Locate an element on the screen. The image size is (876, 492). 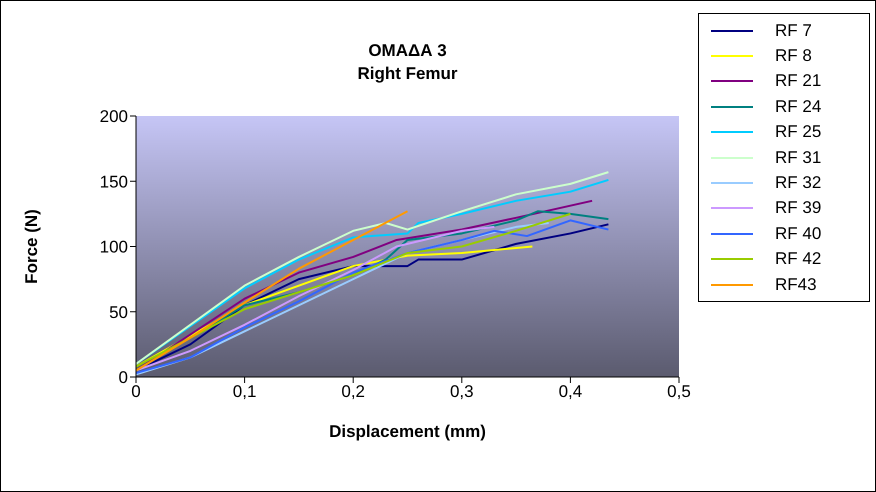
y-tick-label: 100 is located at coordinates (114, 247).